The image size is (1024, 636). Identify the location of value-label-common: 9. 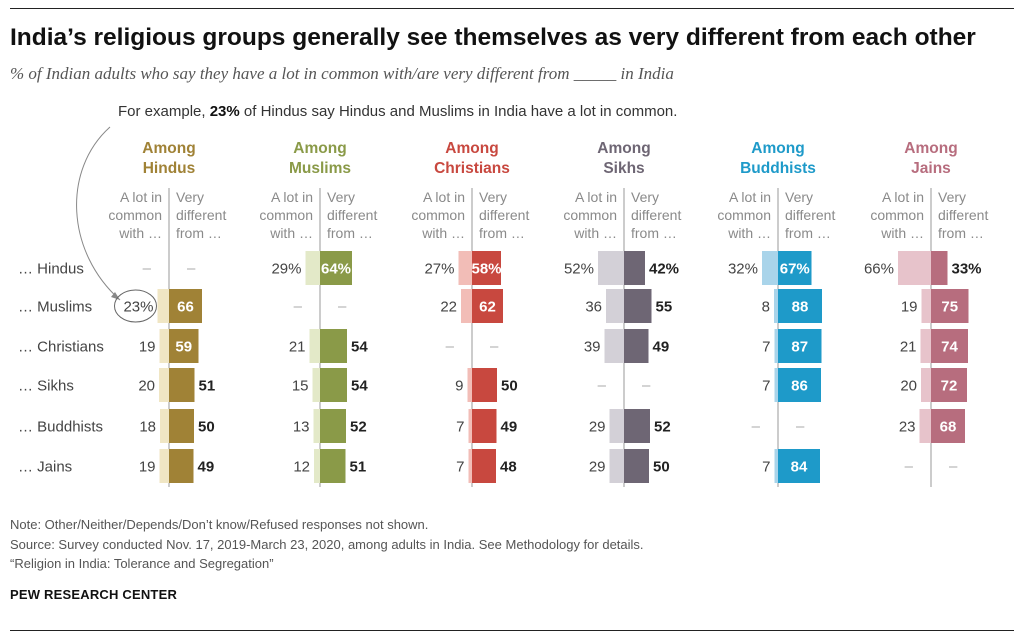
(459, 386).